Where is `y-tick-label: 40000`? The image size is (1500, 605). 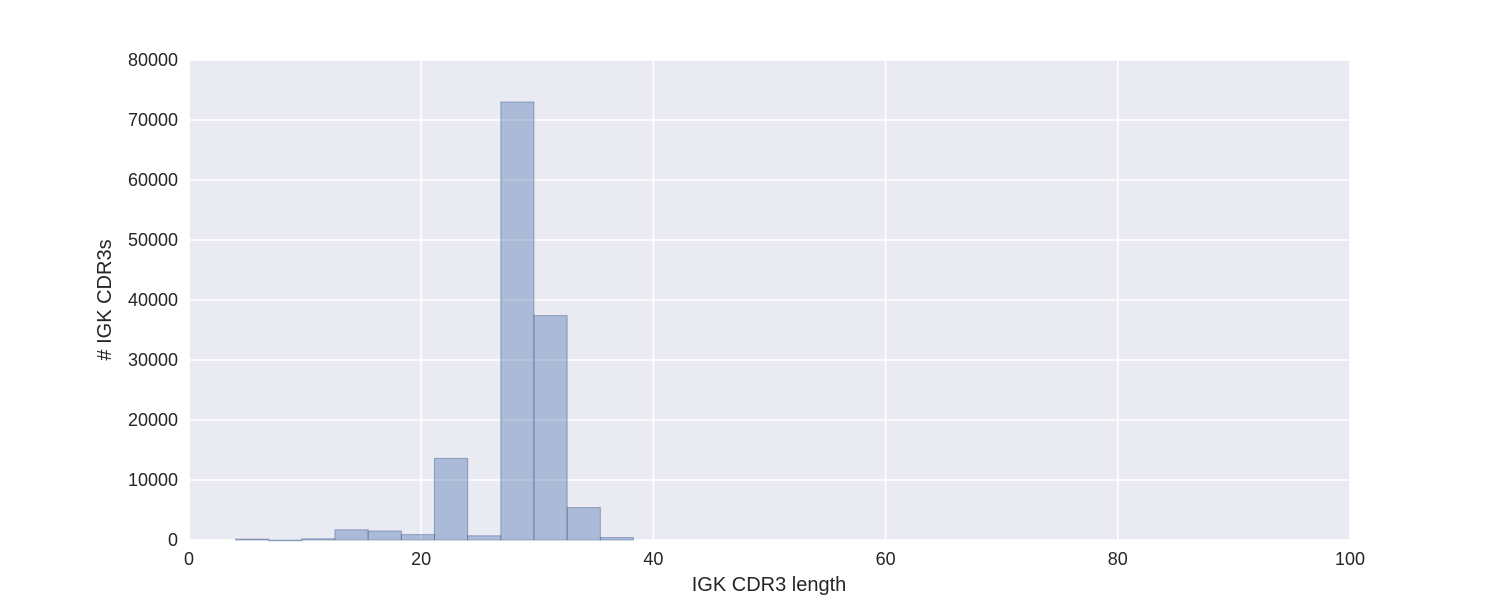
y-tick-label: 40000 is located at coordinates (153, 300).